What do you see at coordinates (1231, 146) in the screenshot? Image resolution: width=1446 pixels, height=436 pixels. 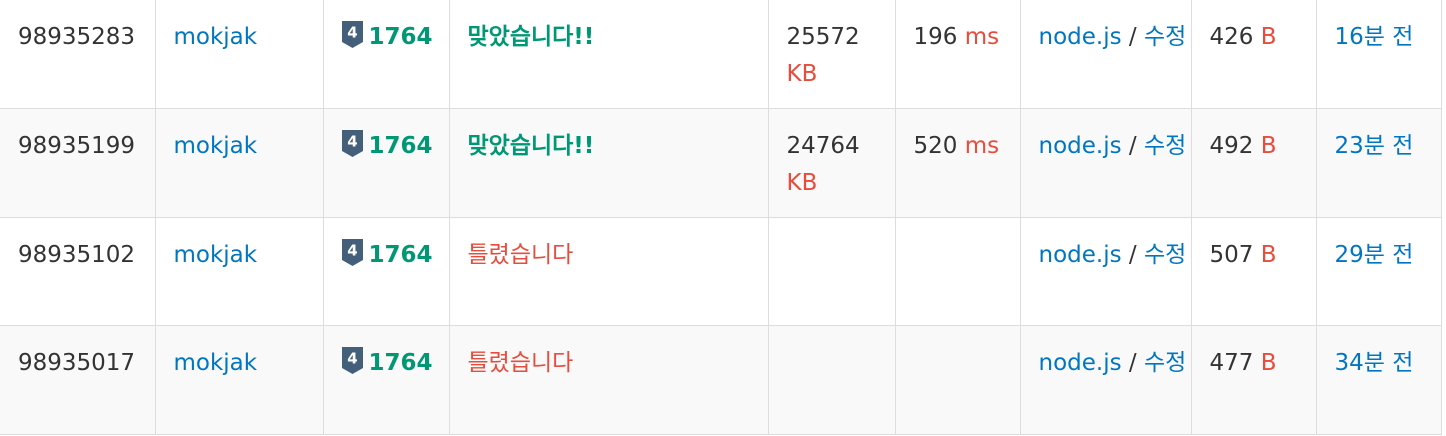 I see `code-length-value: 492` at bounding box center [1231, 146].